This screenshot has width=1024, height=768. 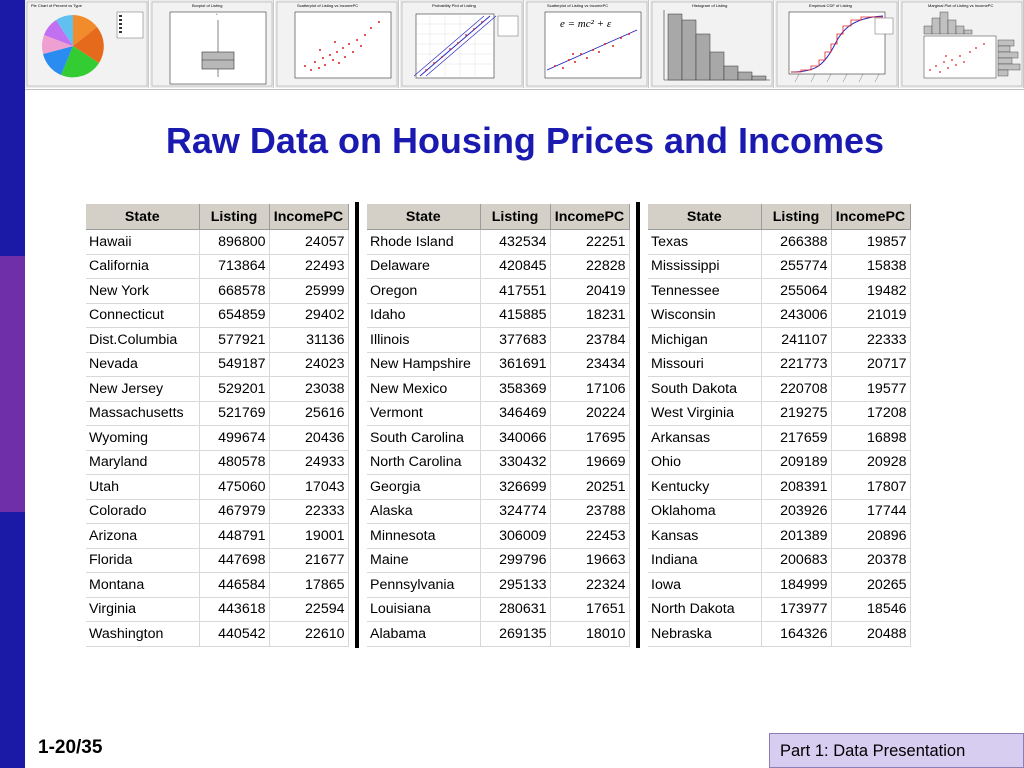 I want to click on listing-cell: 358369, so click(x=515, y=389).